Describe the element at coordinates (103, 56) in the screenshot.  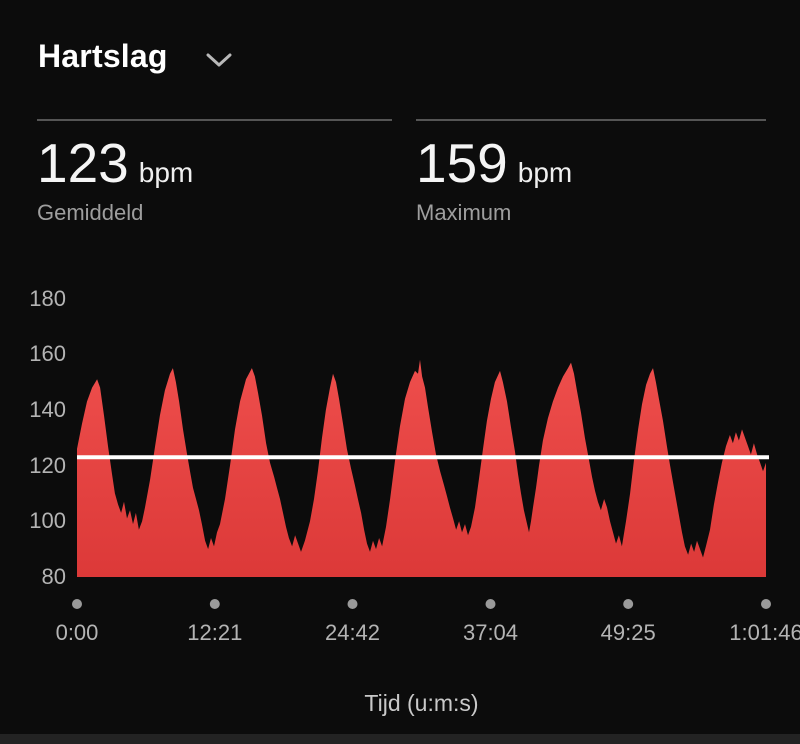
I see `page-title: Hartslag` at that location.